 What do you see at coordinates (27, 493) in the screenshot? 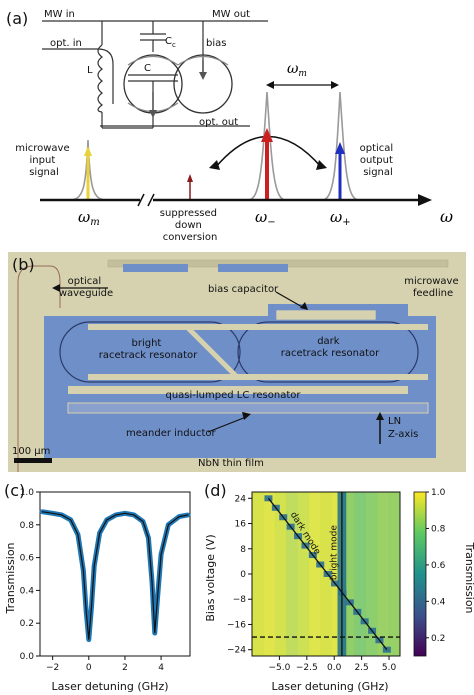
I see `c-ytick-label: 1.0` at bounding box center [27, 493].